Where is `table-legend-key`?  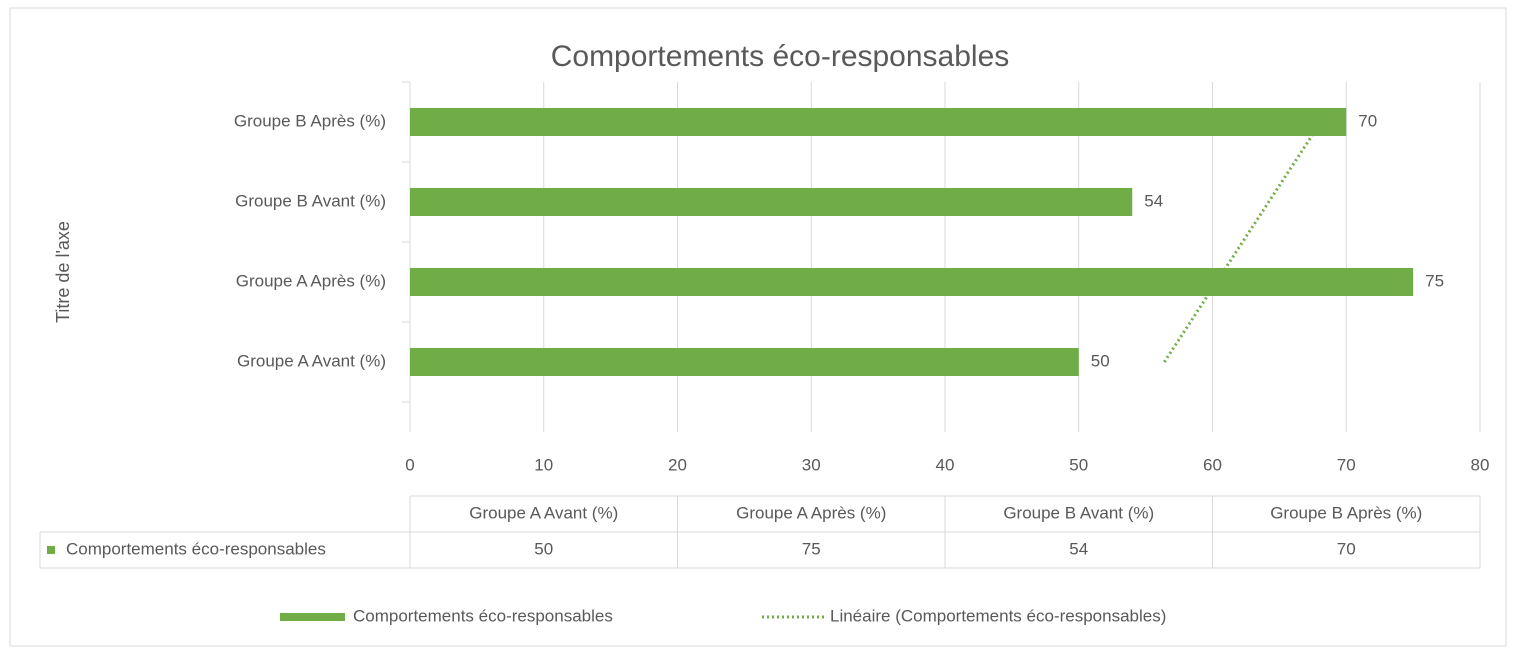
table-legend-key is located at coordinates (51, 550).